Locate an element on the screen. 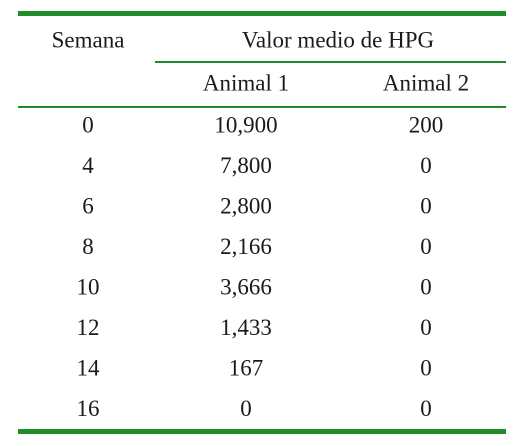 This screenshot has width=529, height=446. cell: 8 is located at coordinates (88, 246).